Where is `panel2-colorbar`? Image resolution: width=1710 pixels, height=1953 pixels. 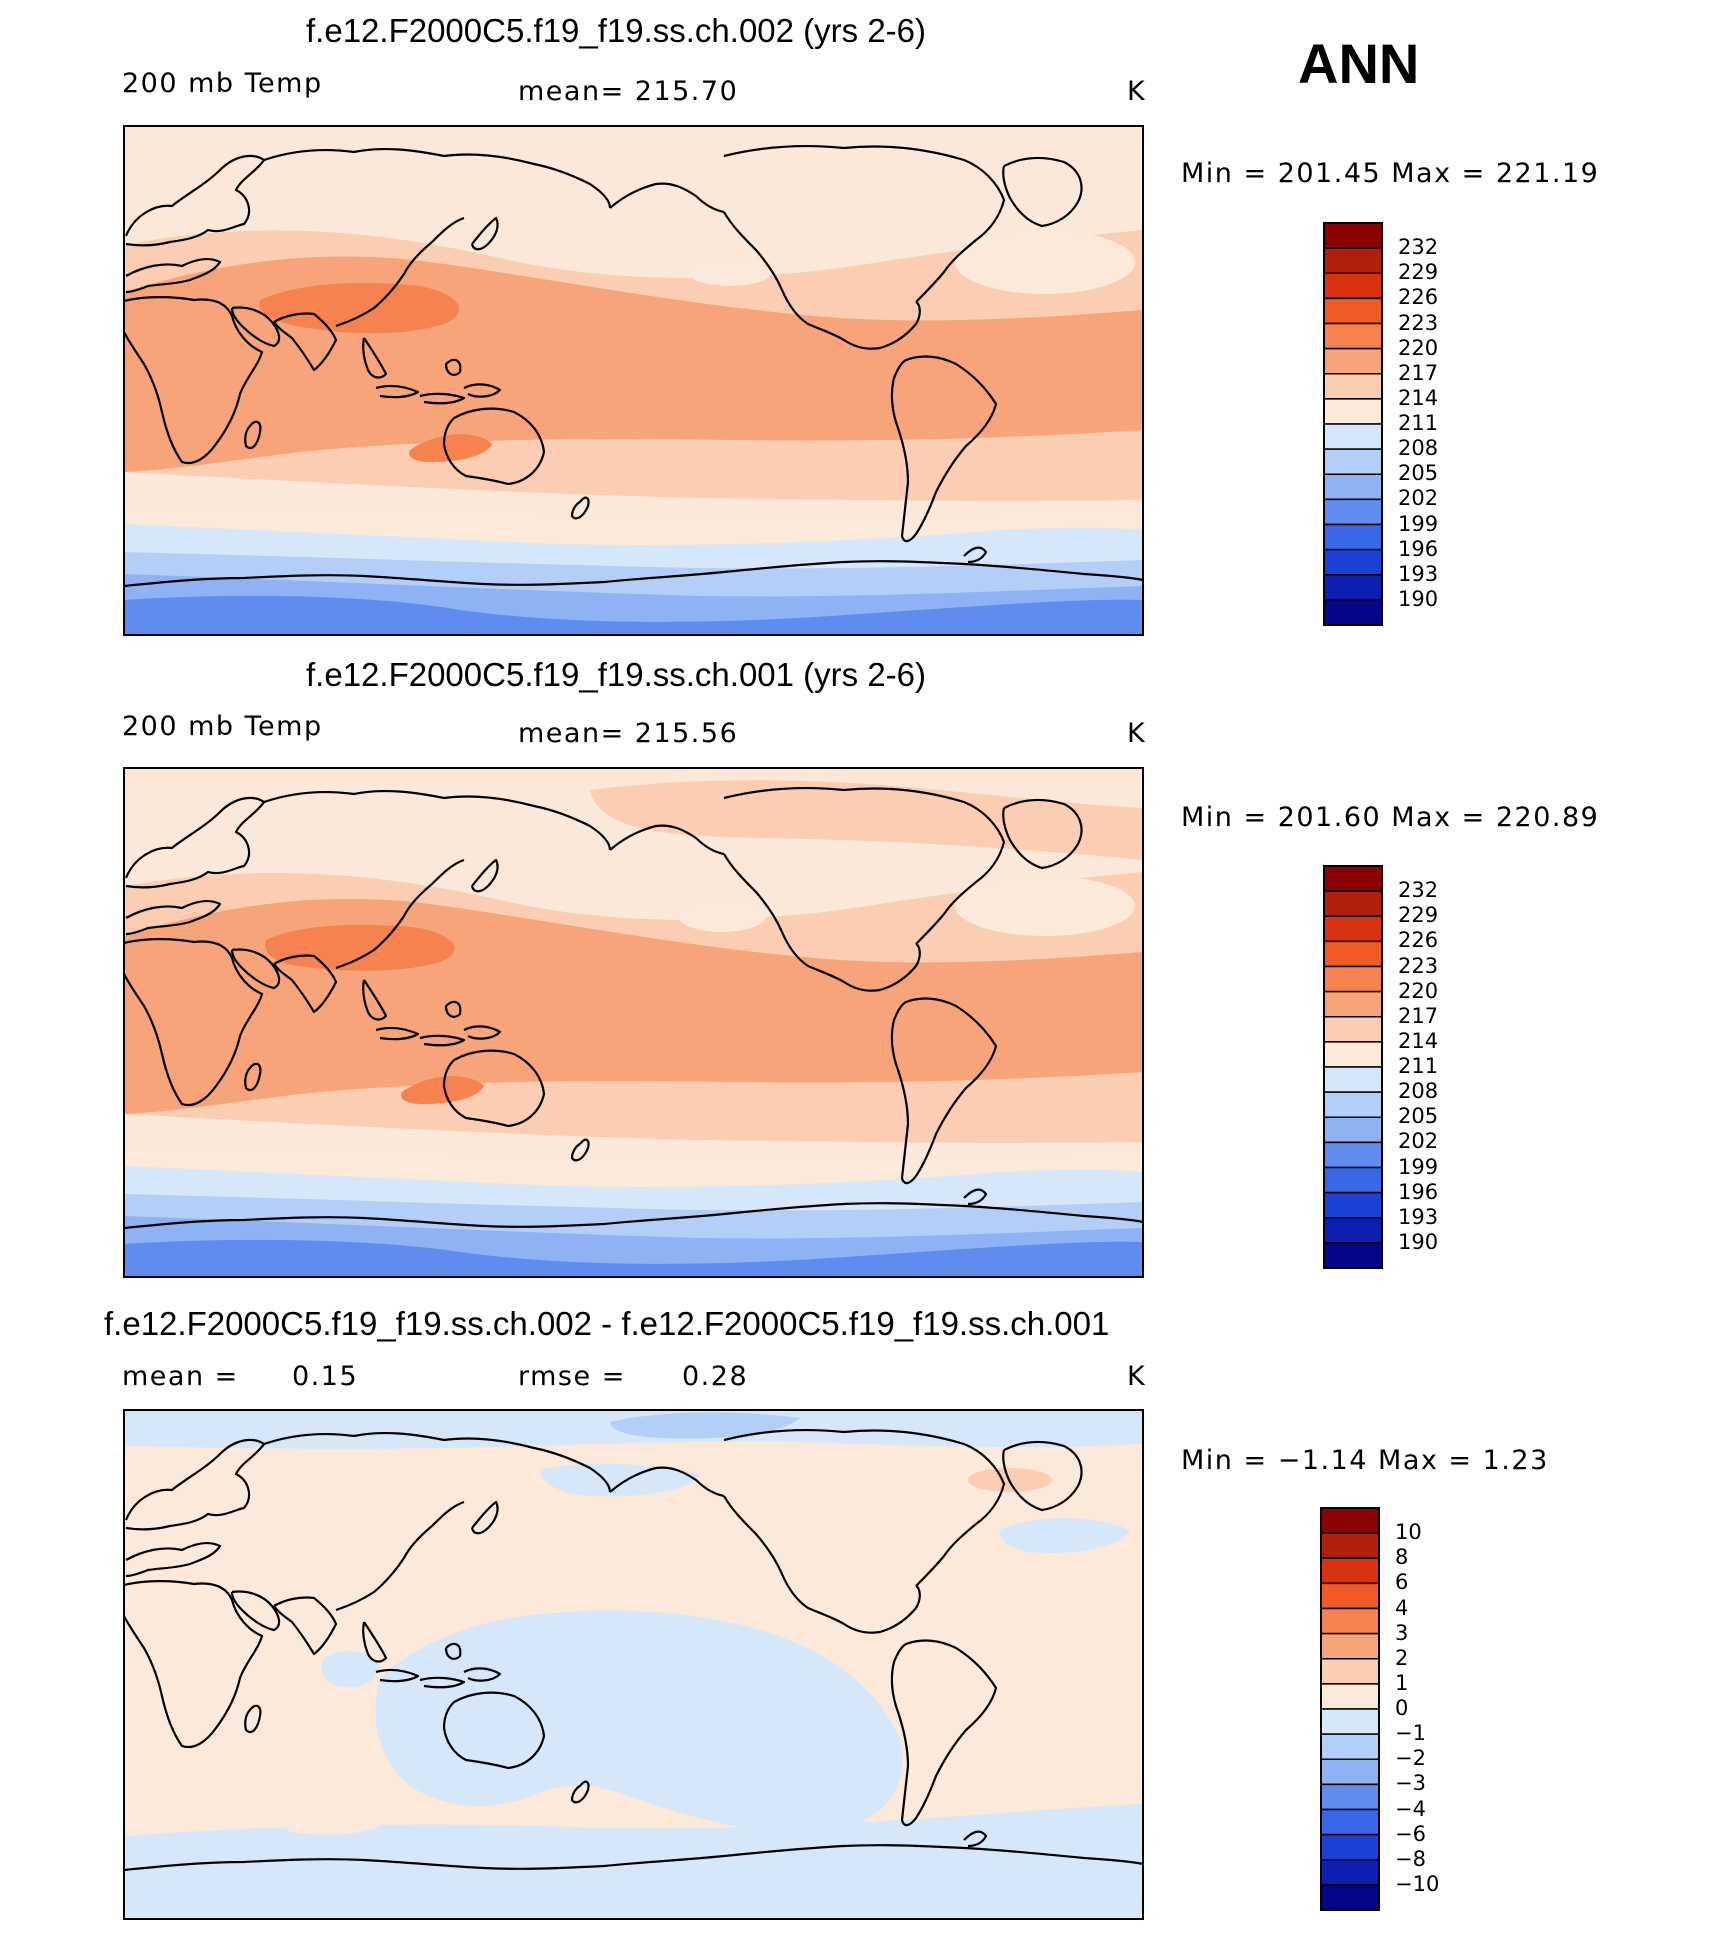
panel2-colorbar is located at coordinates (1353, 1067).